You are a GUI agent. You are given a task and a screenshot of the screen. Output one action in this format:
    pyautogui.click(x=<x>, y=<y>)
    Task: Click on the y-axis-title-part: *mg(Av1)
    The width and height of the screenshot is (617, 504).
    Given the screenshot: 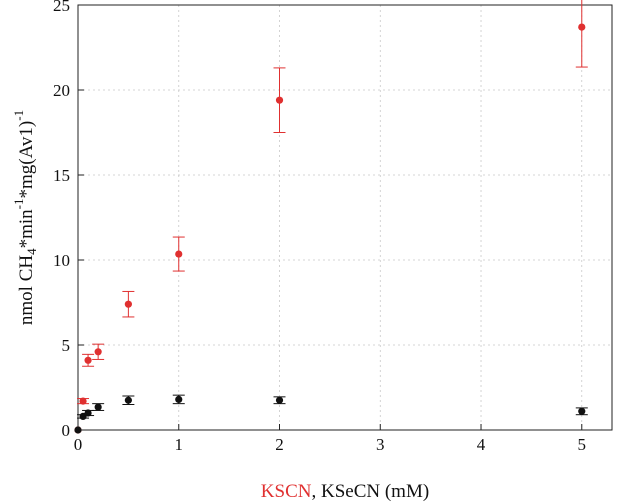 What is the action you would take?
    pyautogui.click(x=26, y=160)
    